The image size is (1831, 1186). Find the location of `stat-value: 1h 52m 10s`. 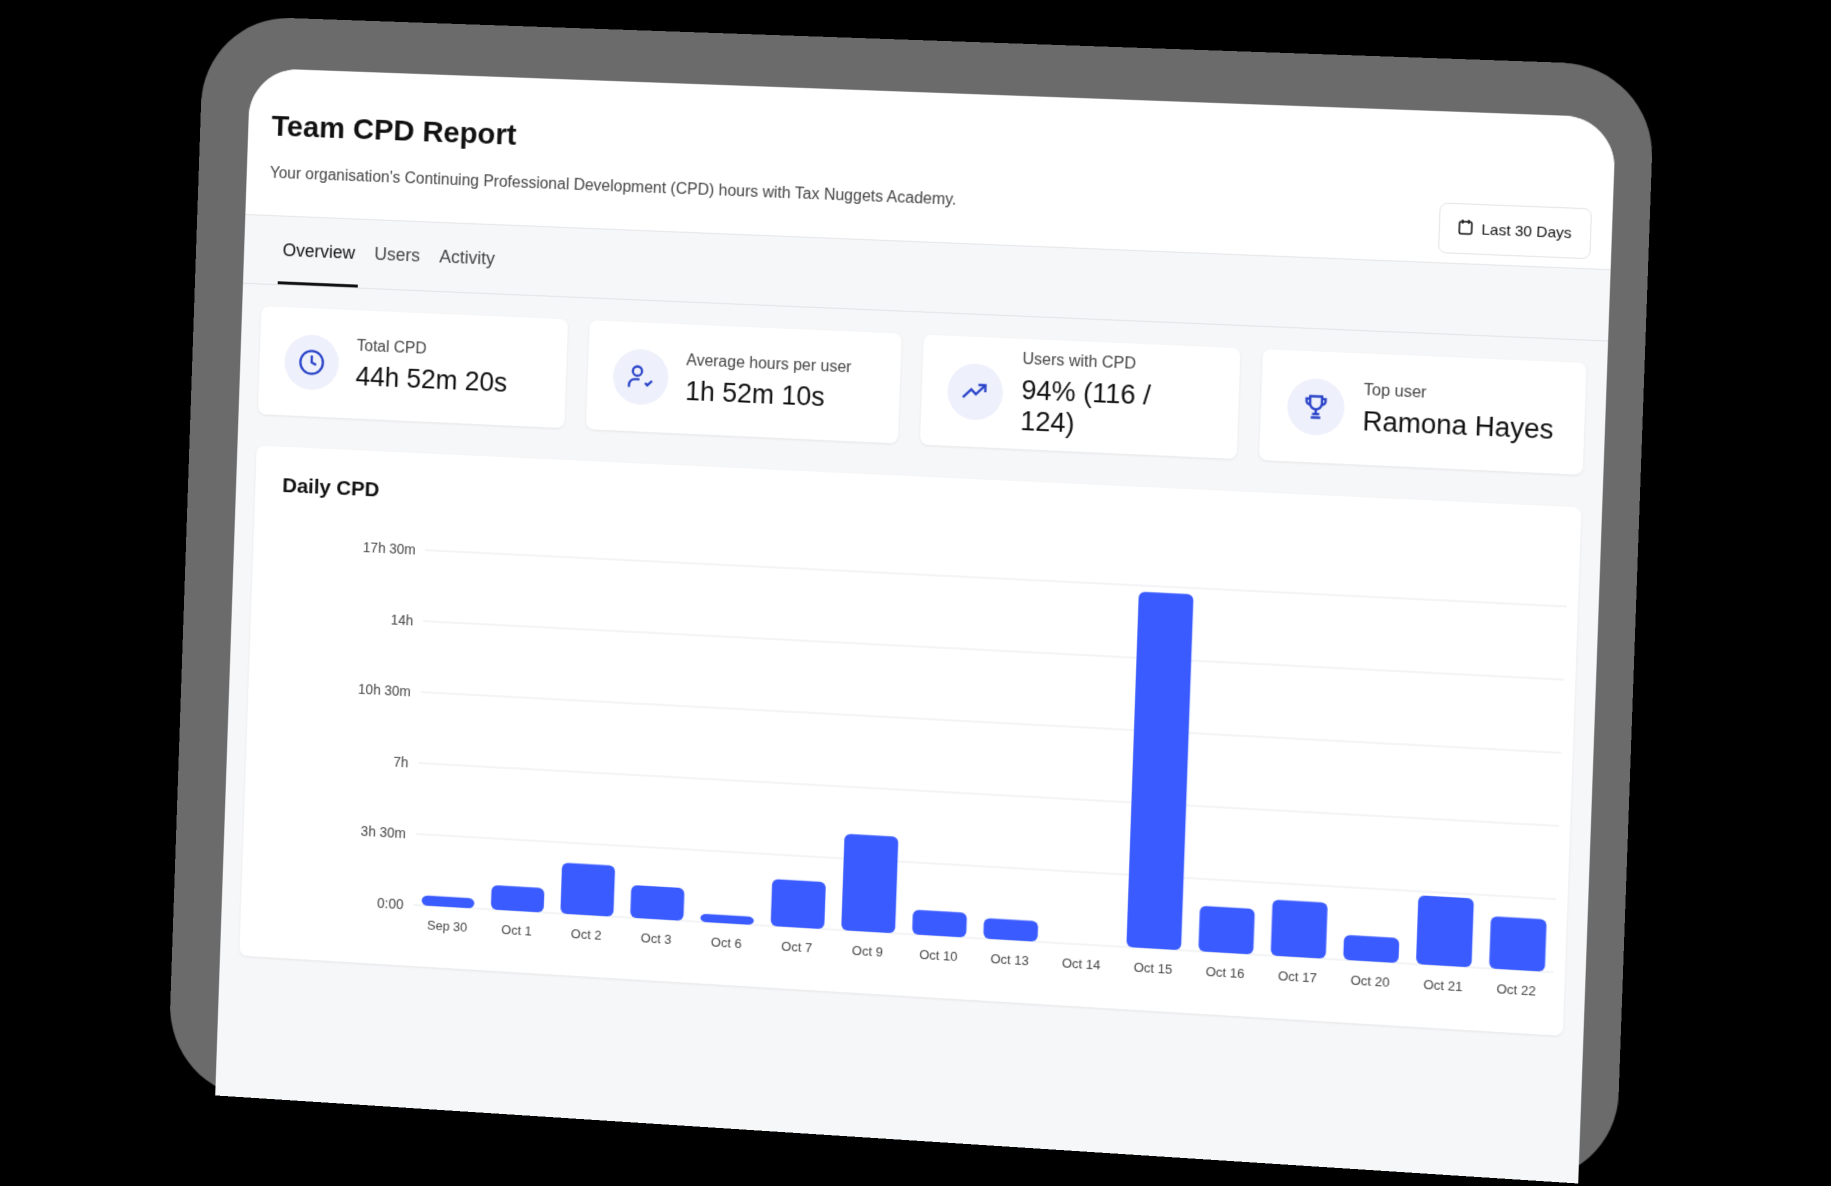

stat-value: 1h 52m 10s is located at coordinates (768, 395).